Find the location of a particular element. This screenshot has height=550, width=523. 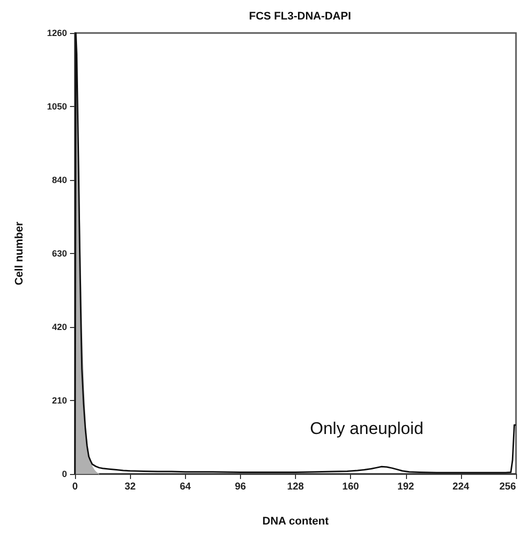

x-axis-title: DNA content is located at coordinates (295, 522).